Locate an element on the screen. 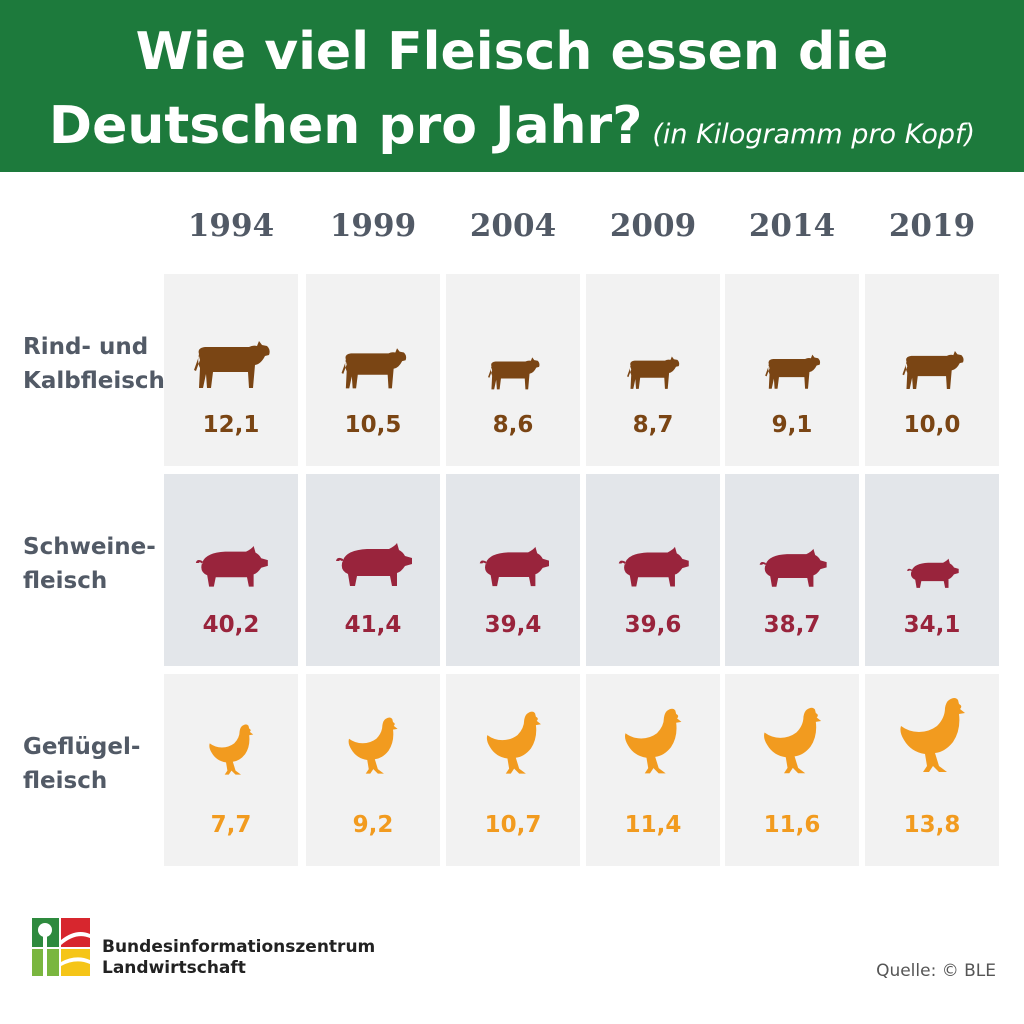 Image resolution: width=1024 pixels, height=1024 pixels. row-label-1: Schweine-fleisch is located at coordinates (89, 564).